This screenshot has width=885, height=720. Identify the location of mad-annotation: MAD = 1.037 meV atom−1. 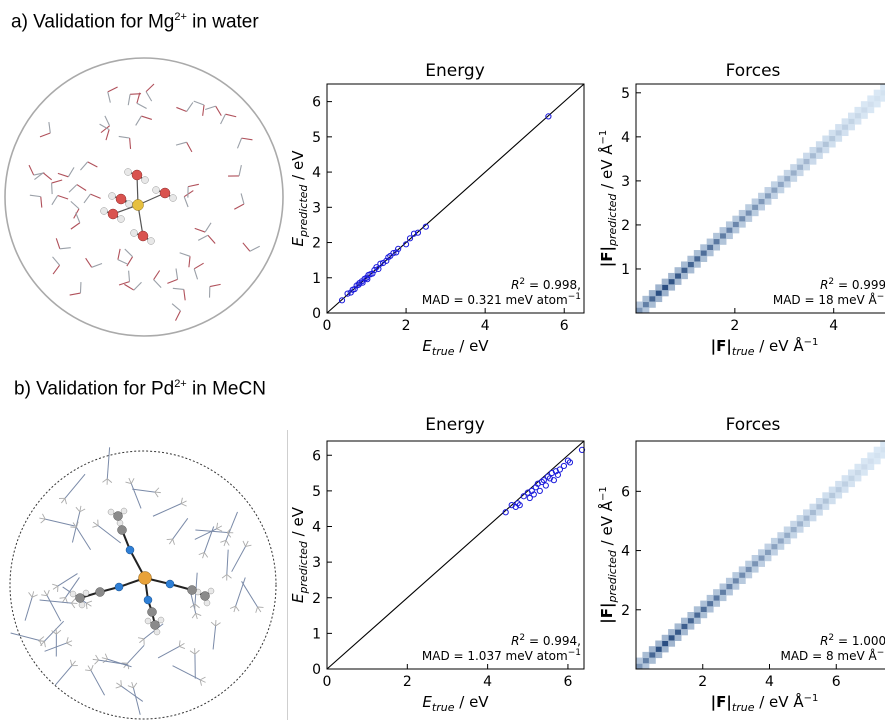
(501, 655).